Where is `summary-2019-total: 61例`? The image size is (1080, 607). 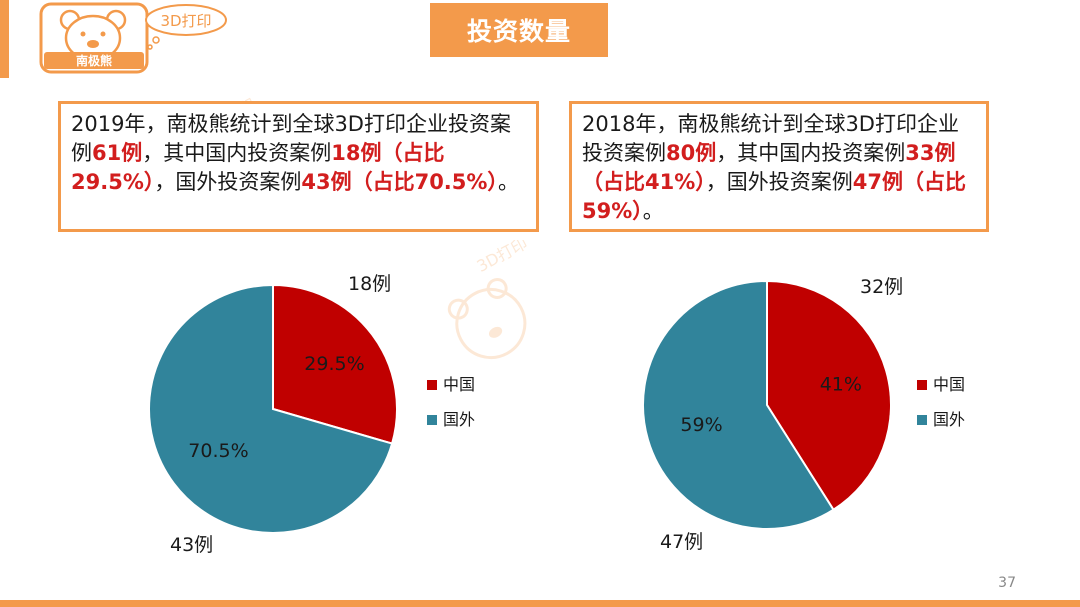 summary-2019-total: 61例 is located at coordinates (117, 153).